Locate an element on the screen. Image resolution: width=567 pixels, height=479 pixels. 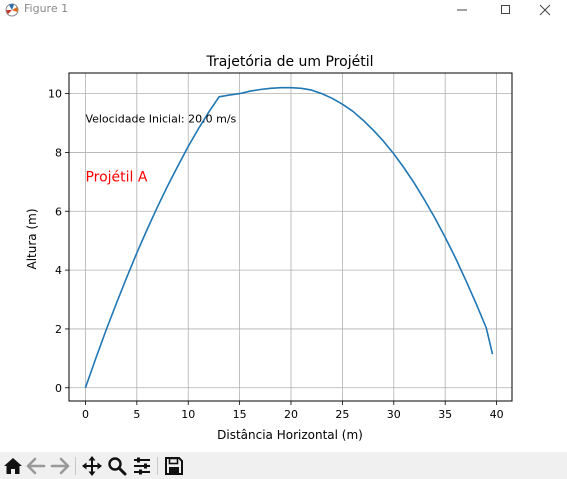
magnifier-icon is located at coordinates (117, 466).